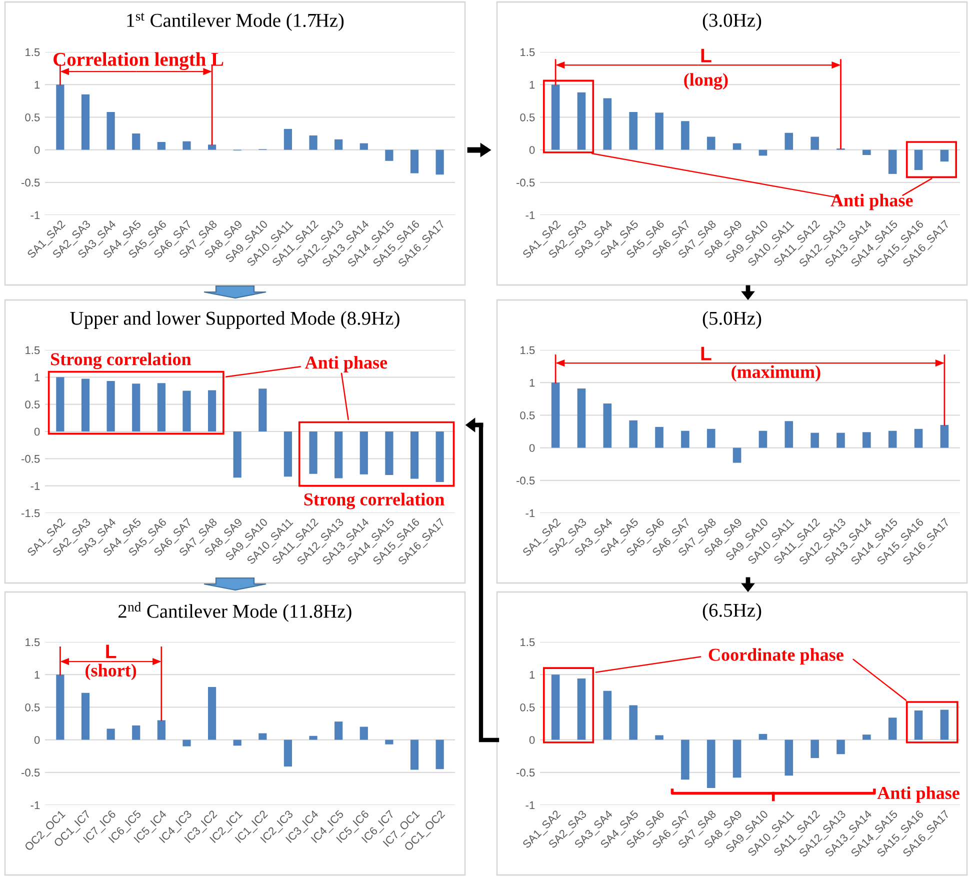 Image resolution: width=969 pixels, height=877 pixels. Describe the element at coordinates (732, 320) in the screenshot. I see `chart-title: (5.0Hz)` at that location.